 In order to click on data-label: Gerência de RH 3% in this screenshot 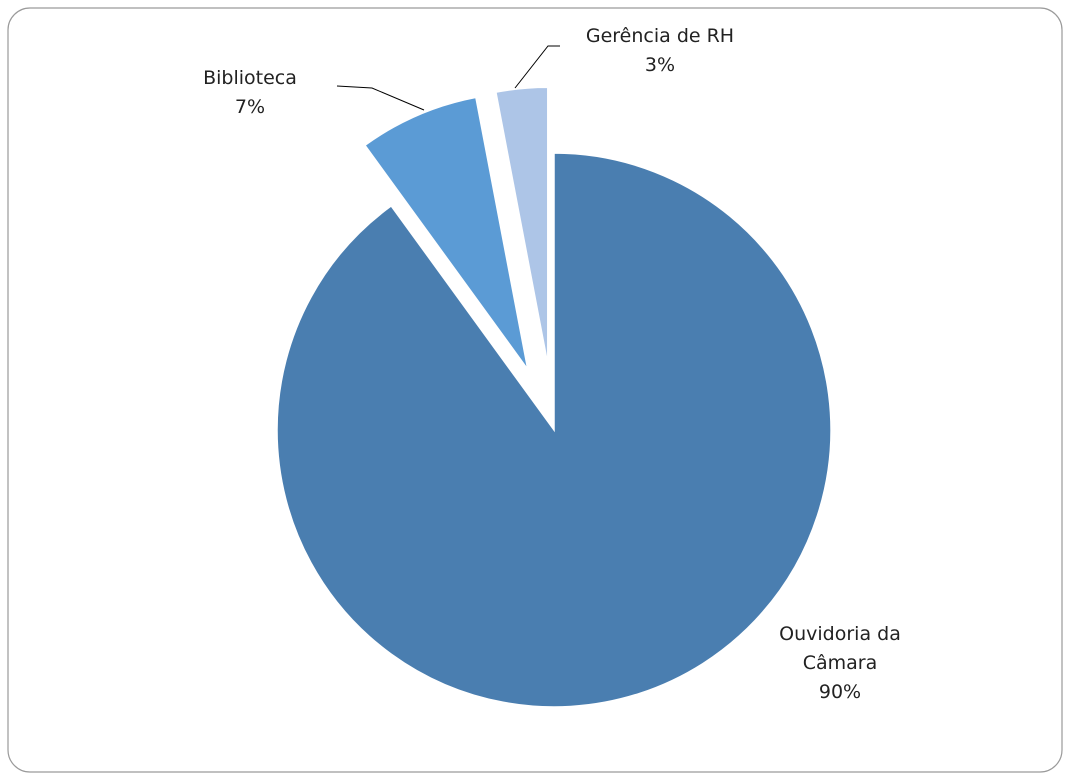, I will do `click(660, 51)`.